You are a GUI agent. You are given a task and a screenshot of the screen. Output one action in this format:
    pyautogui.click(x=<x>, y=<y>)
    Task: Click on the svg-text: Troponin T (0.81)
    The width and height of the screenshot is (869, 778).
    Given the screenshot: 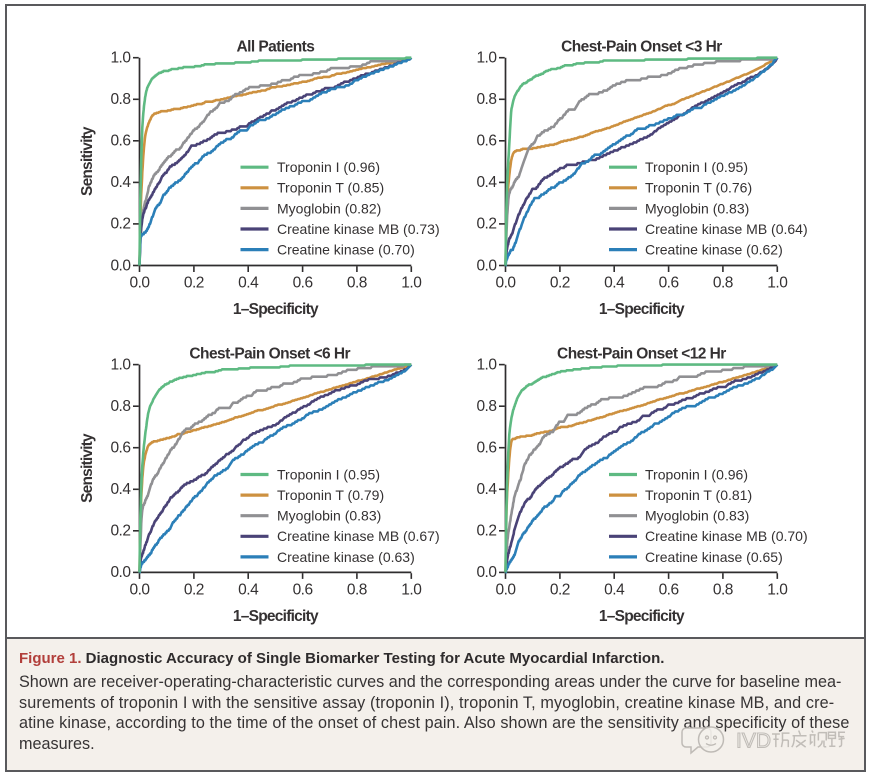 What is the action you would take?
    pyautogui.click(x=698, y=495)
    